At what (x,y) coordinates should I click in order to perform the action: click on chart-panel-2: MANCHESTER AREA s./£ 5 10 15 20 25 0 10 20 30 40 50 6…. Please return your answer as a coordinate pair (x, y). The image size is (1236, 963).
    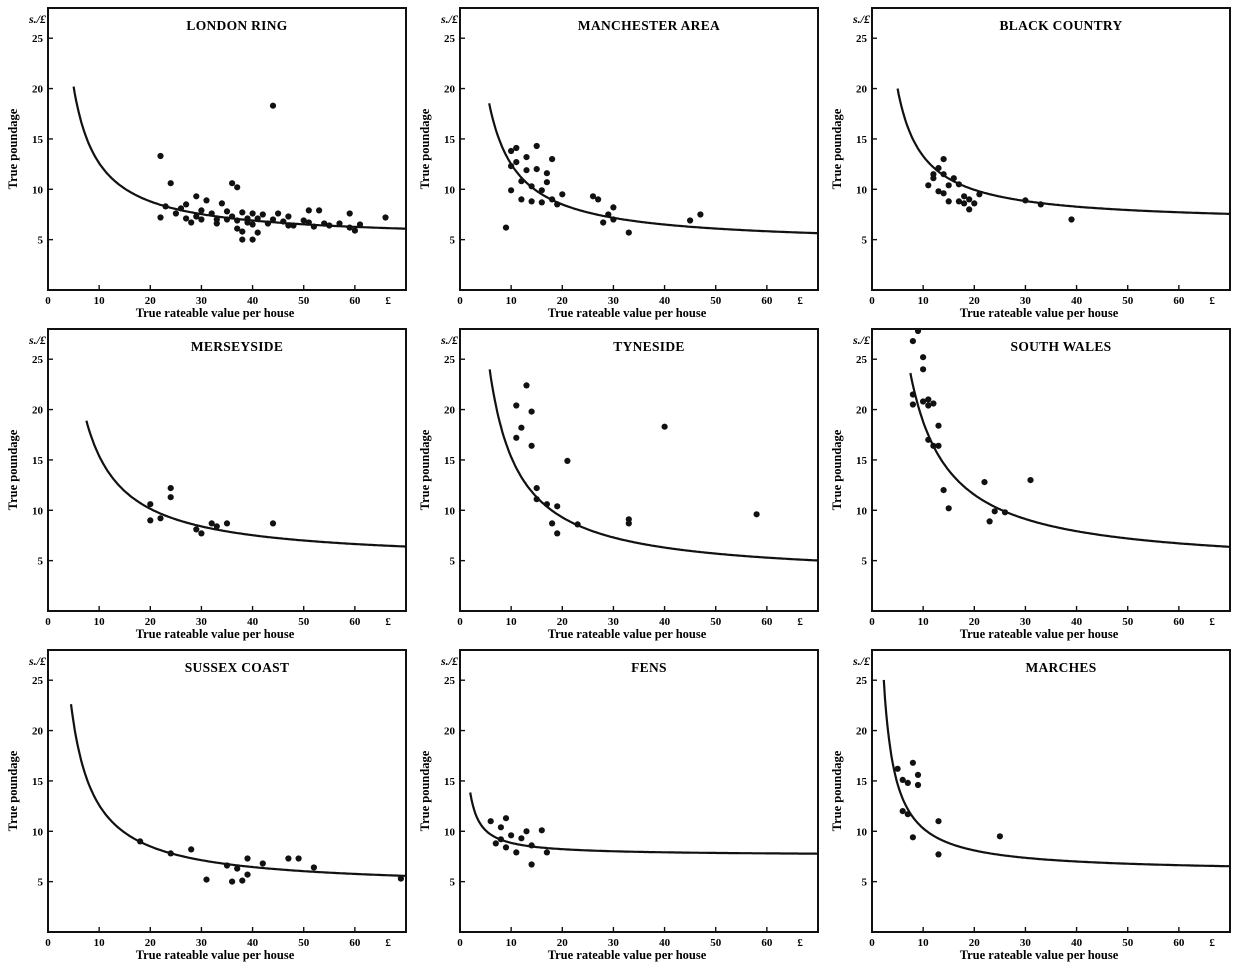
    Looking at the image, I should click on (618, 160).